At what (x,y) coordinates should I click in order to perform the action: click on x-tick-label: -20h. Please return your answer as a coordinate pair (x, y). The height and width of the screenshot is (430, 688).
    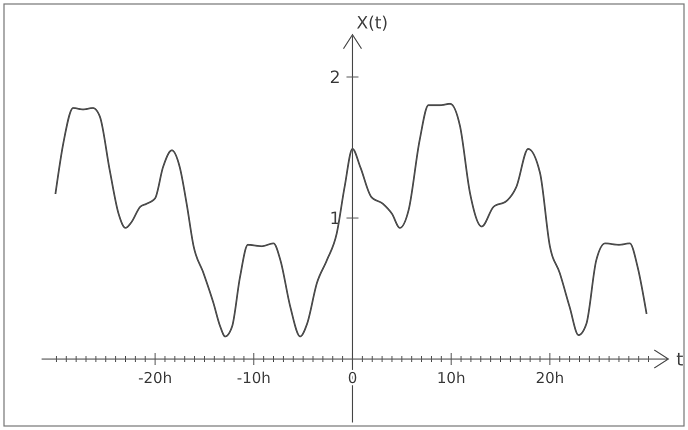
    Looking at the image, I should click on (155, 378).